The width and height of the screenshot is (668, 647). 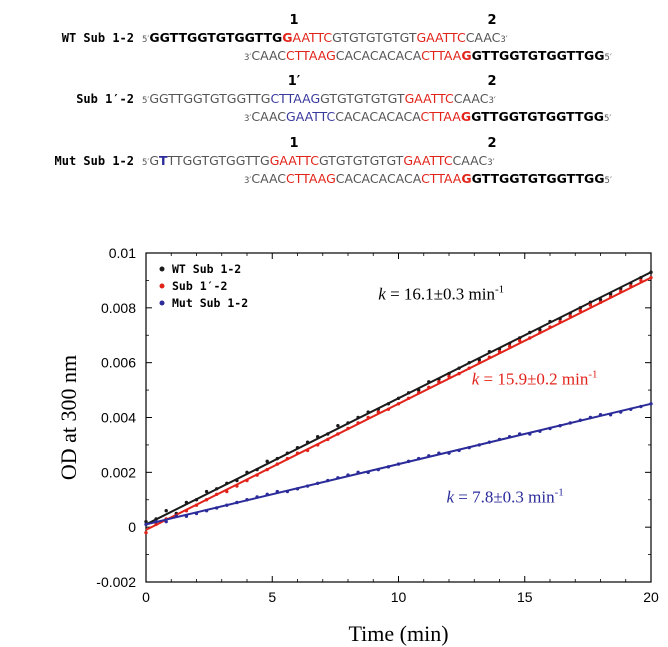 What do you see at coordinates (146, 597) in the screenshot?
I see `x-tick-label: 0` at bounding box center [146, 597].